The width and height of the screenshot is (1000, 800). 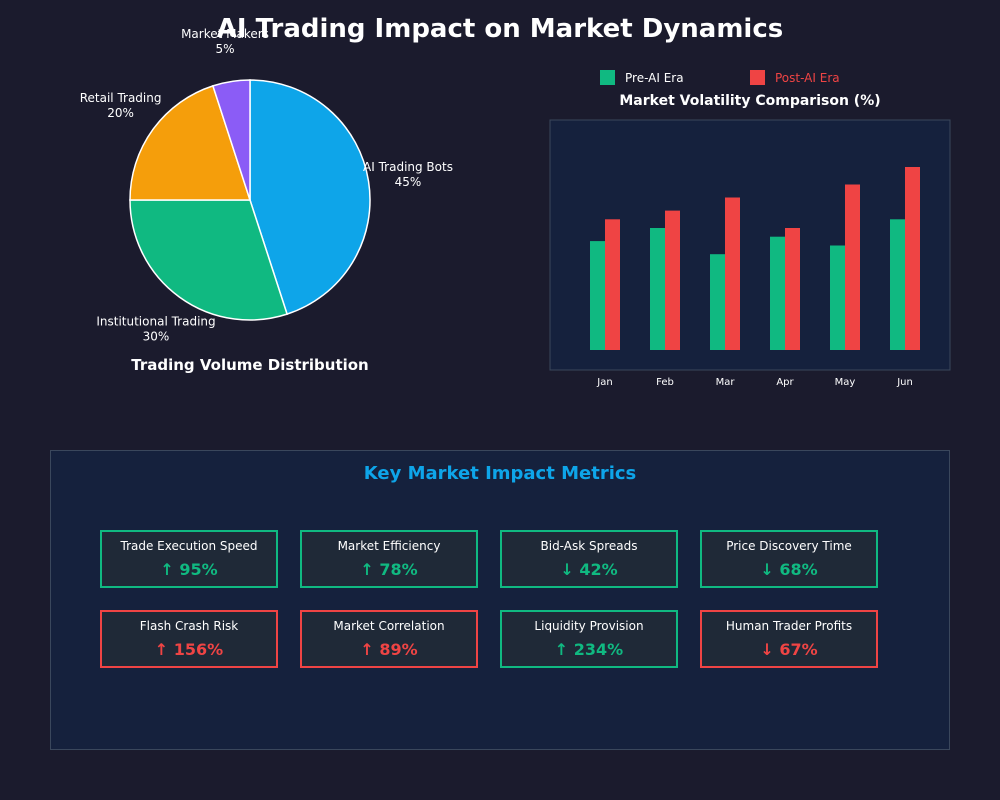 What do you see at coordinates (897, 284) in the screenshot?
I see `bar-pre-ai-jun` at bounding box center [897, 284].